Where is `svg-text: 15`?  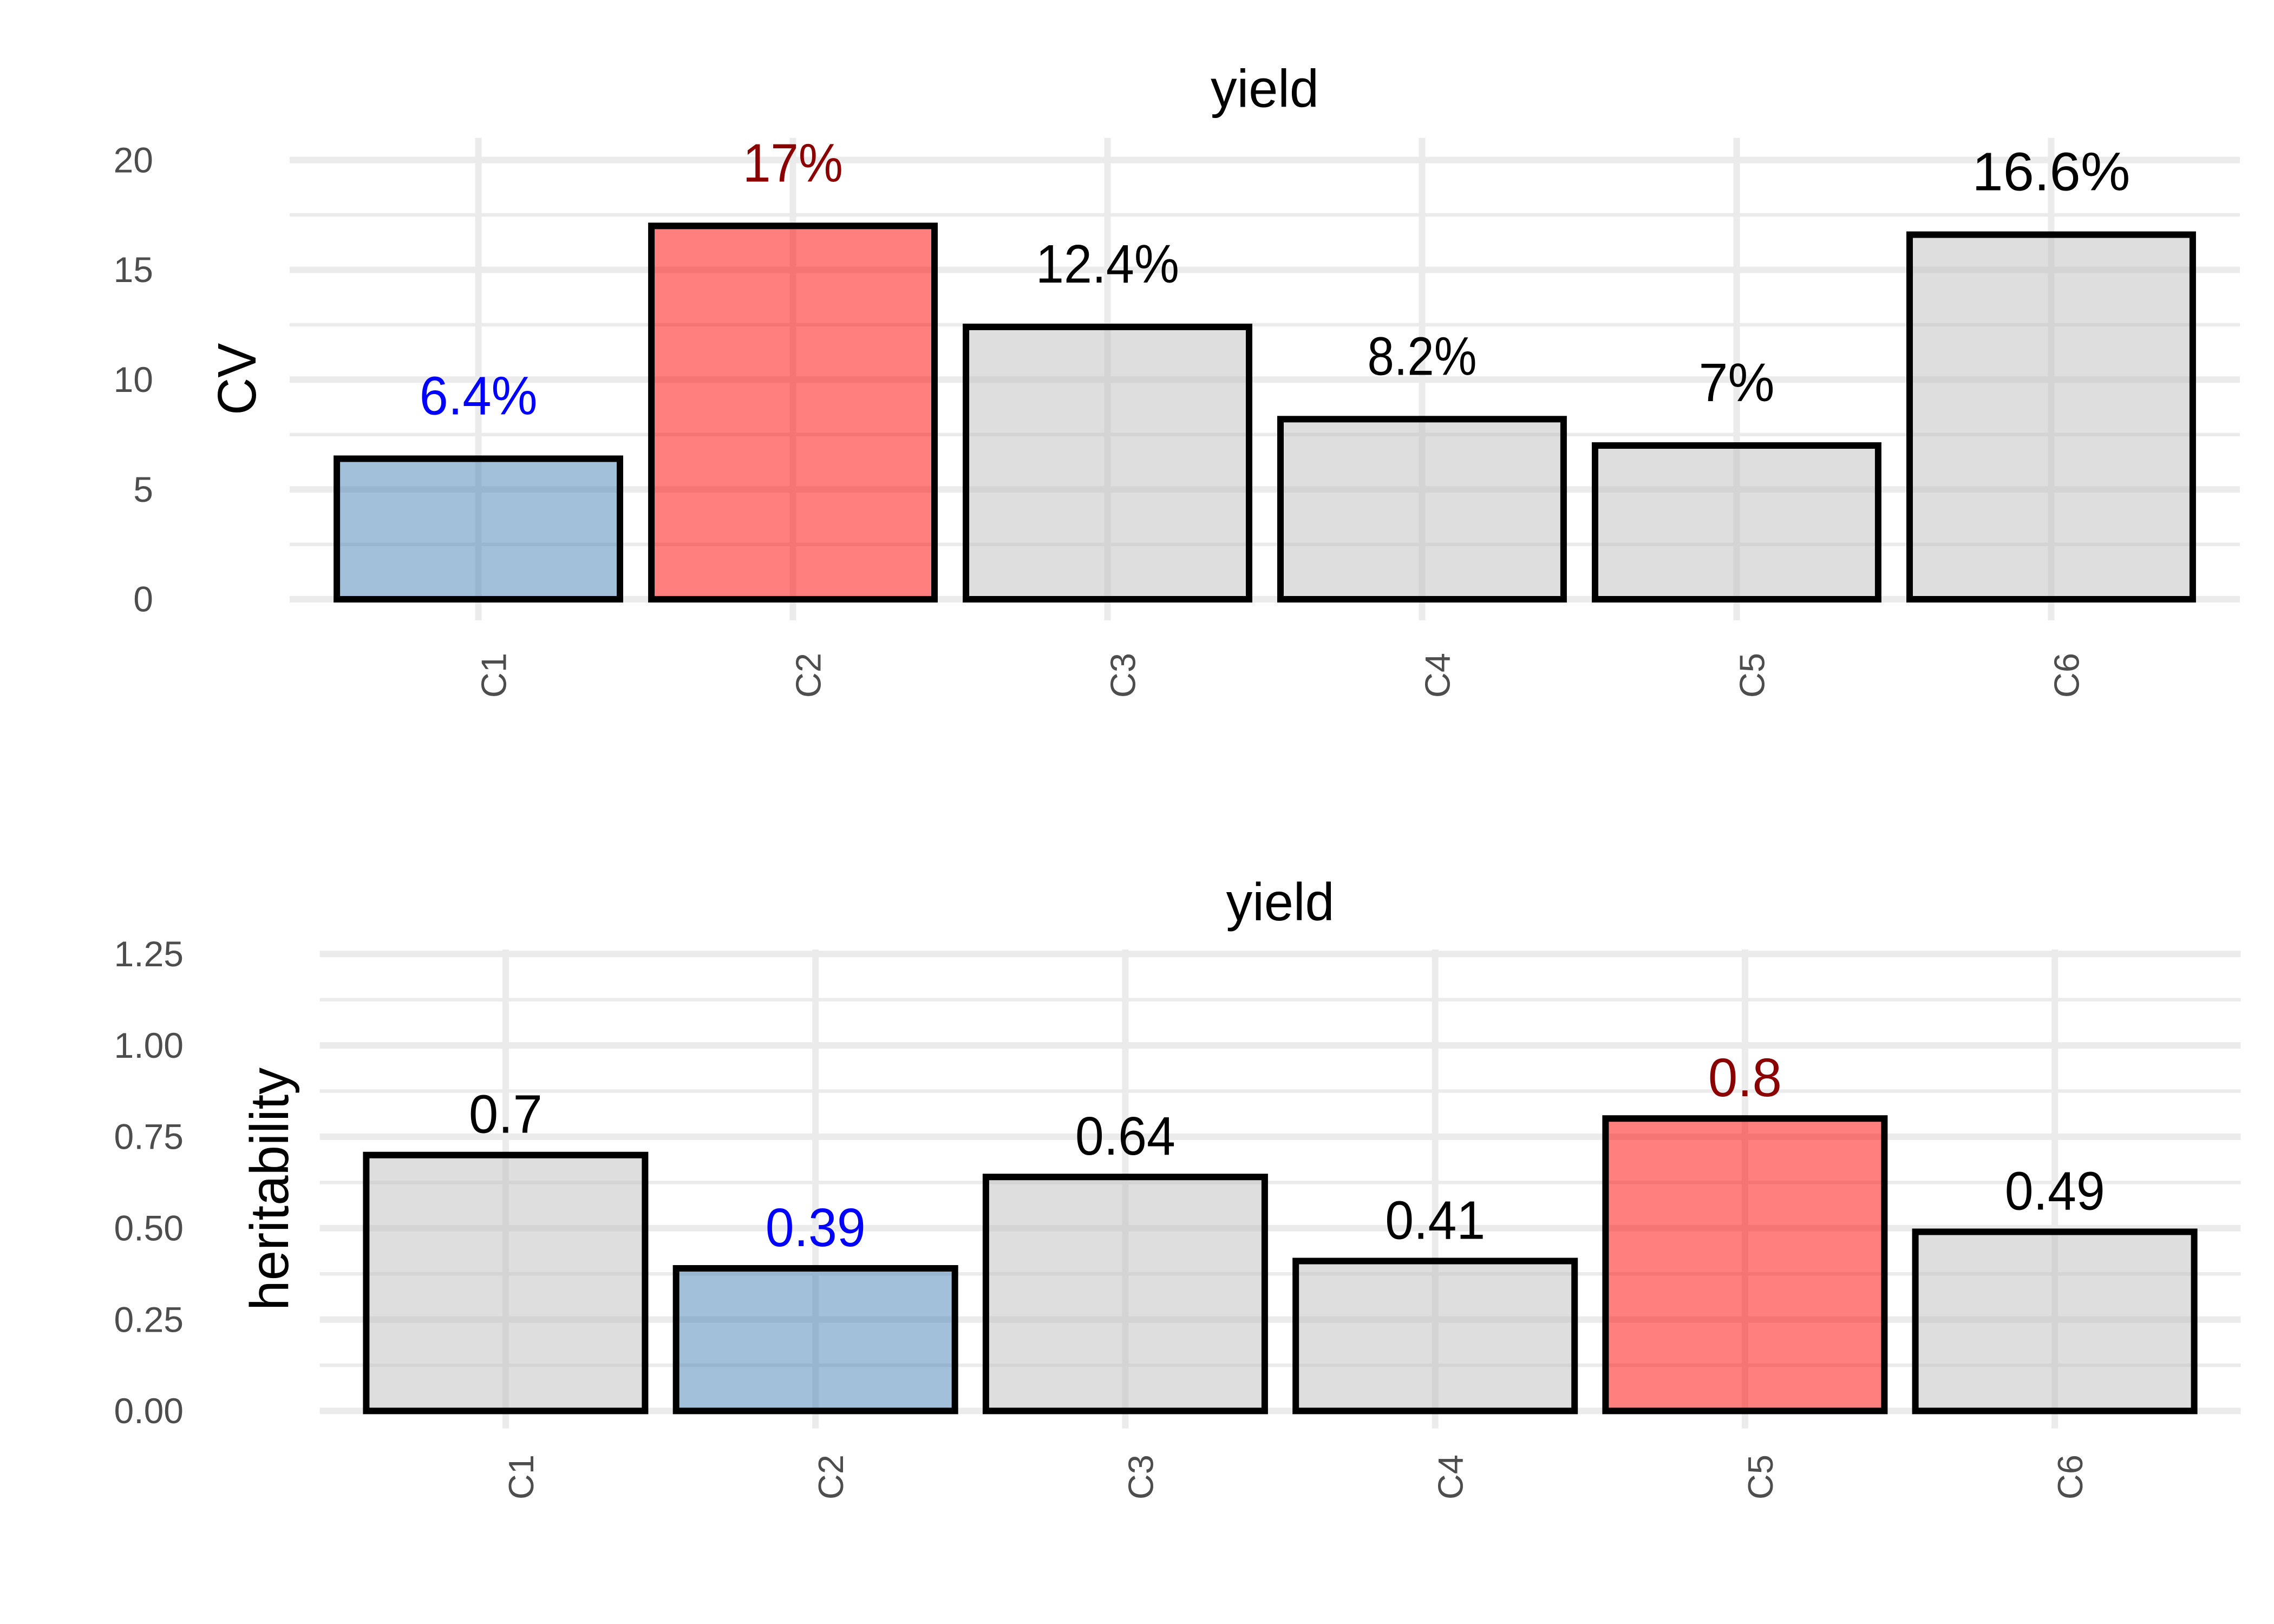 svg-text: 15 is located at coordinates (134, 270).